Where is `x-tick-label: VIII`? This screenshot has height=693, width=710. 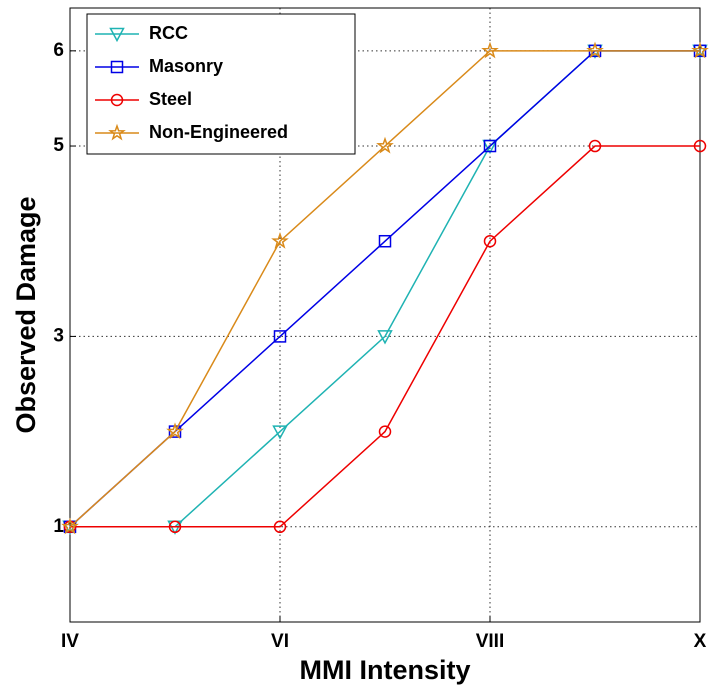
x-tick-label: VIII is located at coordinates (490, 641).